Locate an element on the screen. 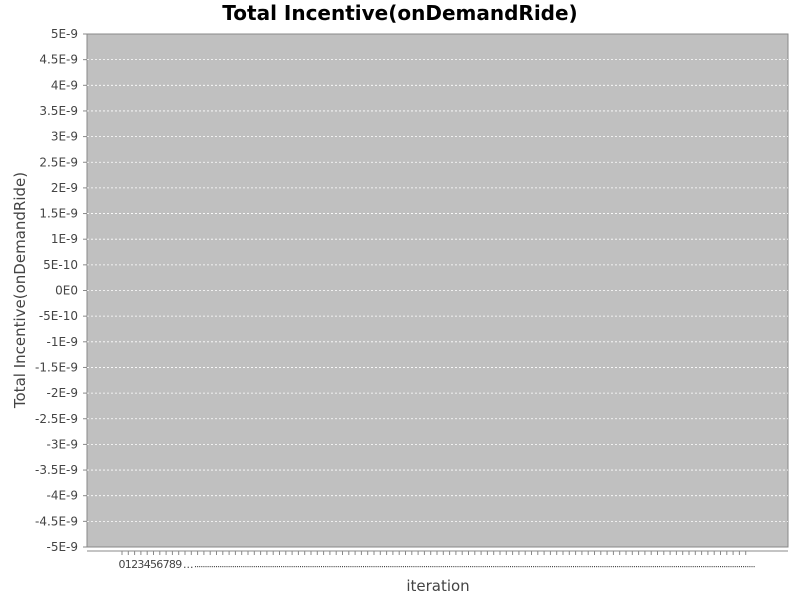 This screenshot has width=800, height=600. y-tick-label: 1.5E-9 is located at coordinates (58, 214).